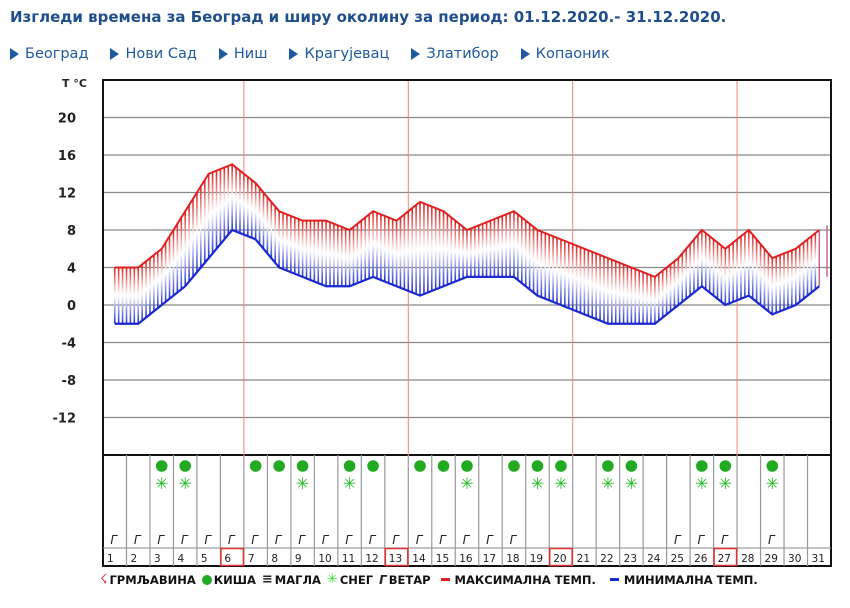 The height and width of the screenshot is (608, 850). Describe the element at coordinates (161, 54) in the screenshot. I see `nav-label: Нови Сад` at that location.